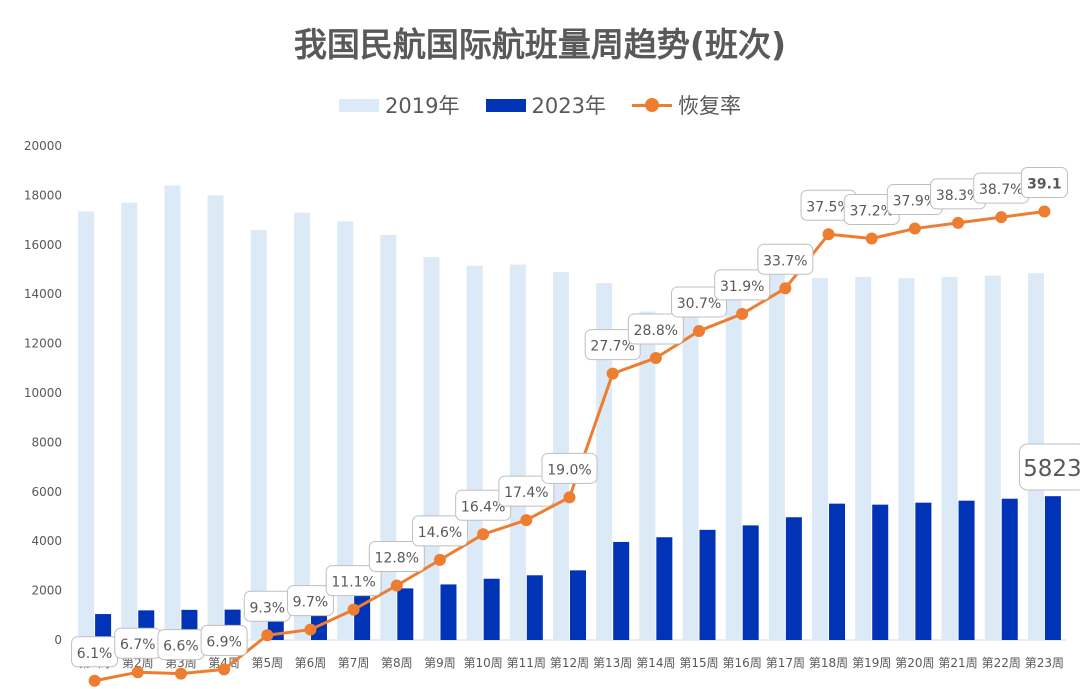 The height and width of the screenshot is (689, 1080). I want to click on recovery-data-label: 19.0%, so click(569, 470).